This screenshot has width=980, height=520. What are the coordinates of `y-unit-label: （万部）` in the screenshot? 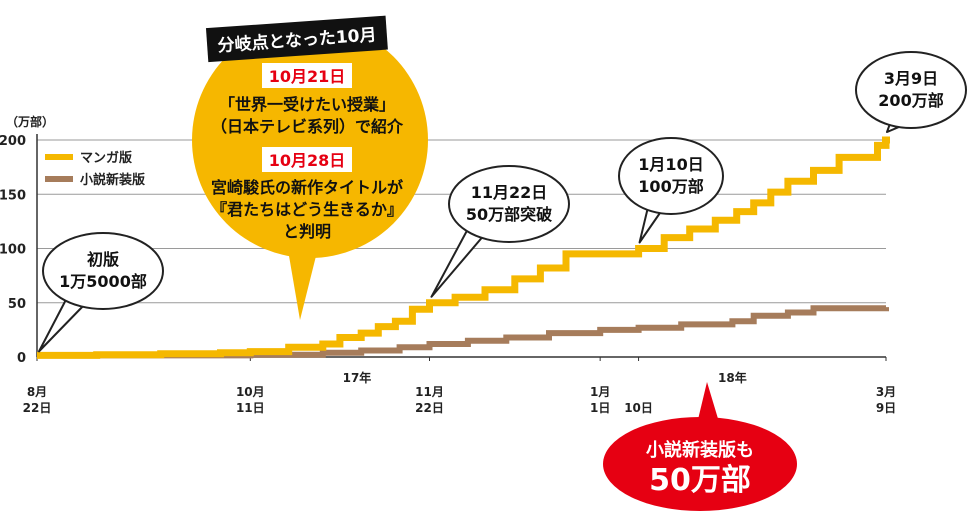 It's located at (30, 121).